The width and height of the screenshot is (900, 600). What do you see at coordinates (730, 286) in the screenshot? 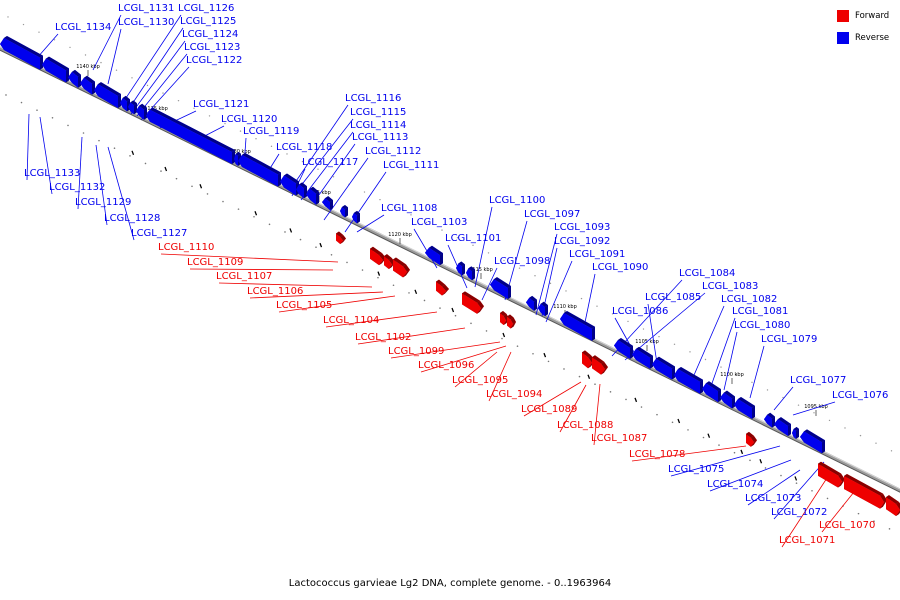
I see `gene-label: LCGL_1083` at bounding box center [730, 286].